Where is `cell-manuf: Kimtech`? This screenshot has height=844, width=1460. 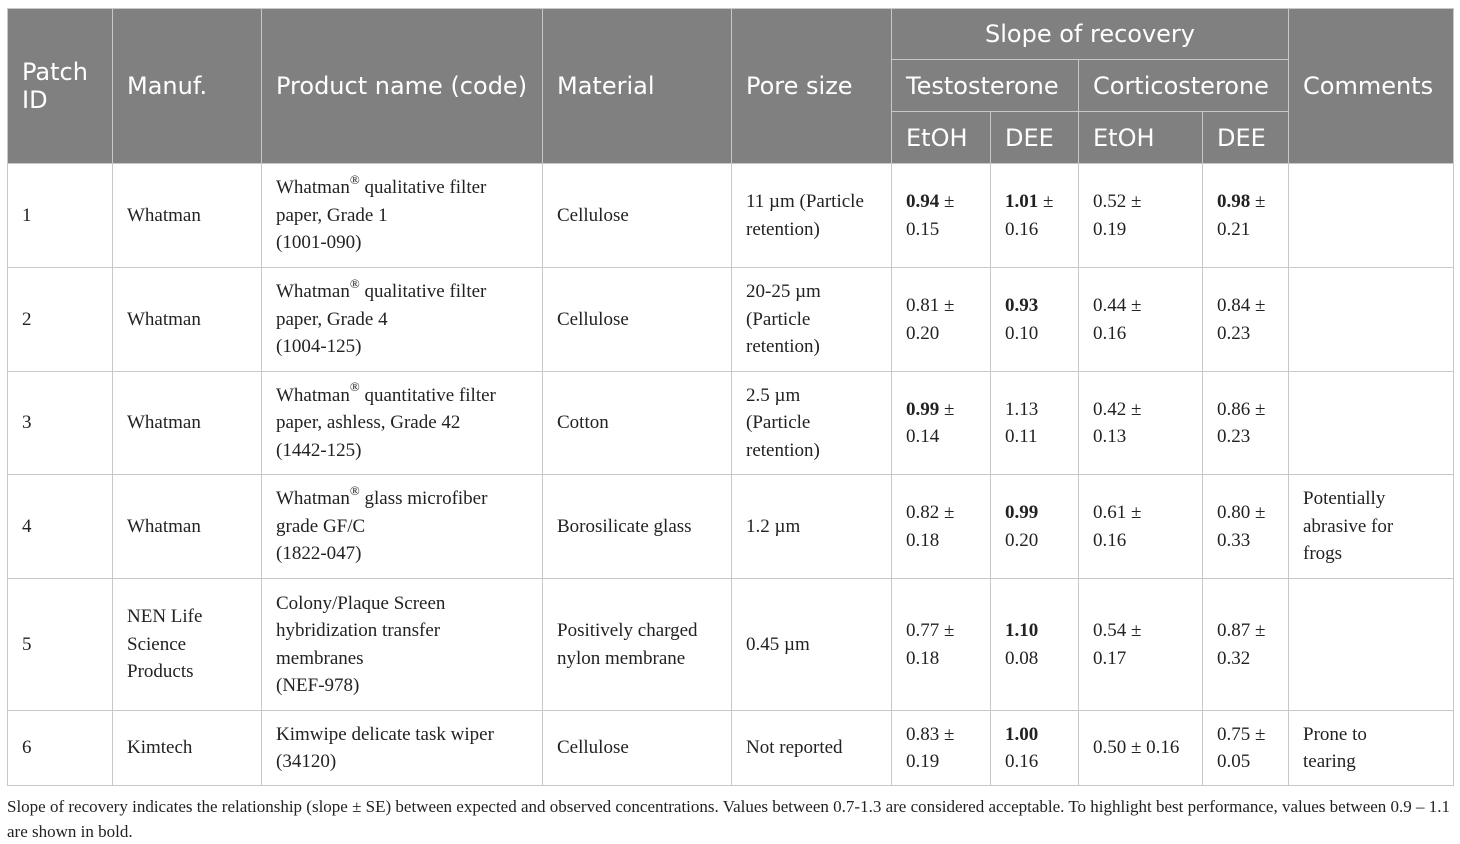
cell-manuf: Kimtech is located at coordinates (187, 748).